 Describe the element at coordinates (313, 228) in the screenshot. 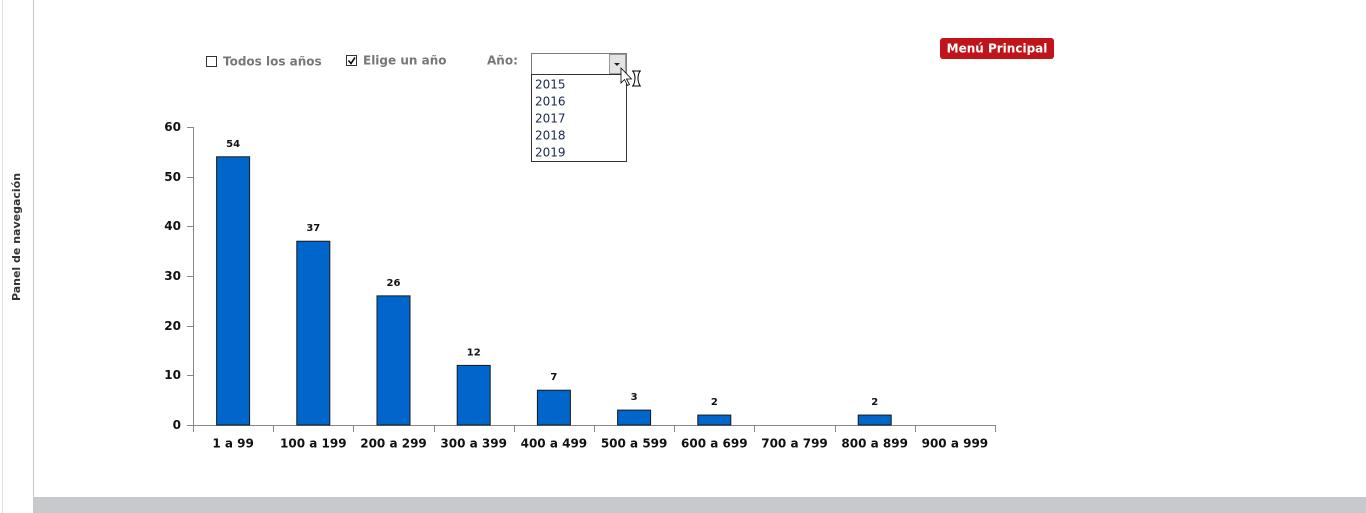

I see `value-label: 37` at that location.